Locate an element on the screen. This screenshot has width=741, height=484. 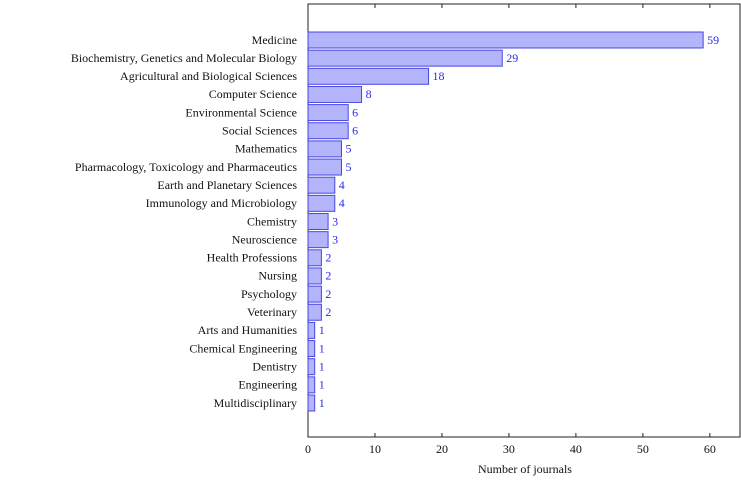
y-tick-label: Neuroscience is located at coordinates (264, 239).